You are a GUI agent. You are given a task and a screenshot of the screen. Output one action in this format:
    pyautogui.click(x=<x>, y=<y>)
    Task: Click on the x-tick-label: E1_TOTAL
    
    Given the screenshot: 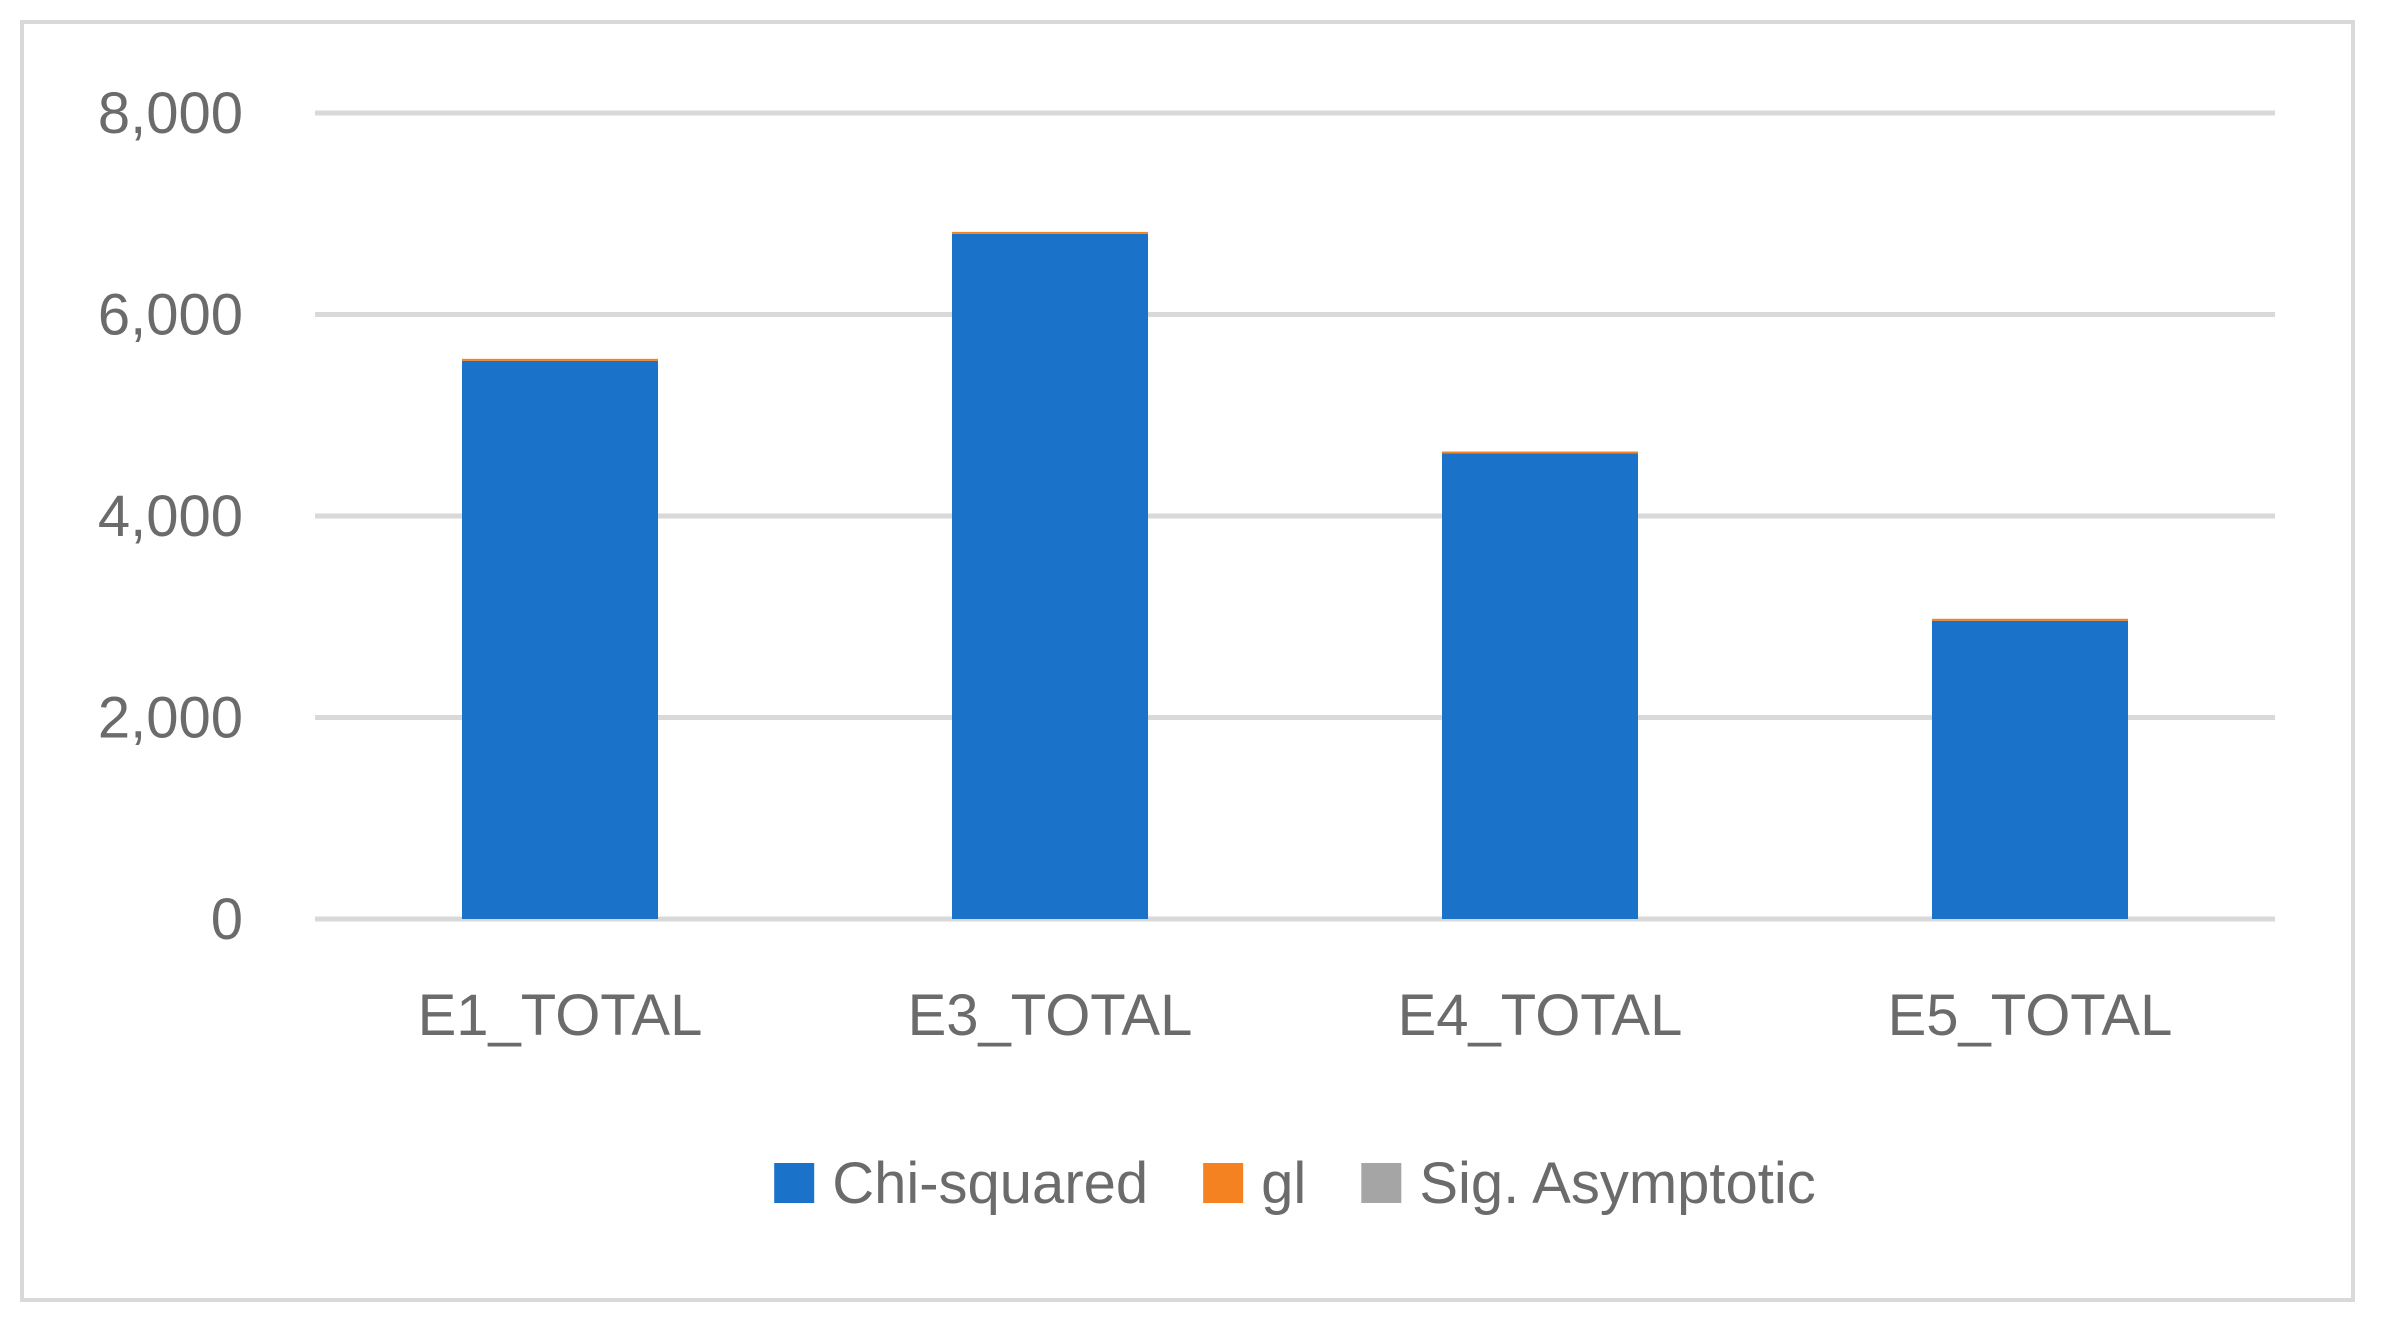 What is the action you would take?
    pyautogui.click(x=560, y=1015)
    